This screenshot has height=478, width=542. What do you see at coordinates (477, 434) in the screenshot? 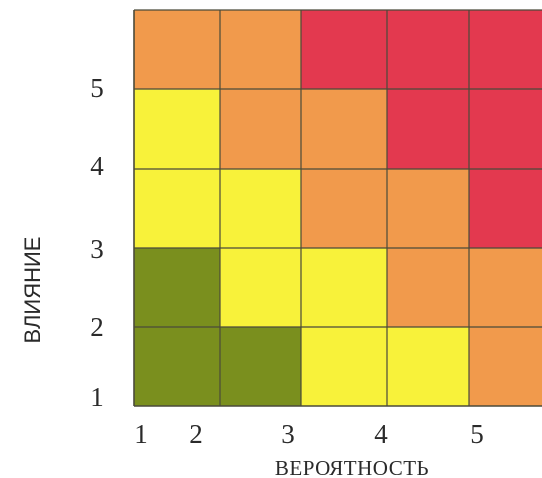
I see `x-tick-label: 5` at bounding box center [477, 434].